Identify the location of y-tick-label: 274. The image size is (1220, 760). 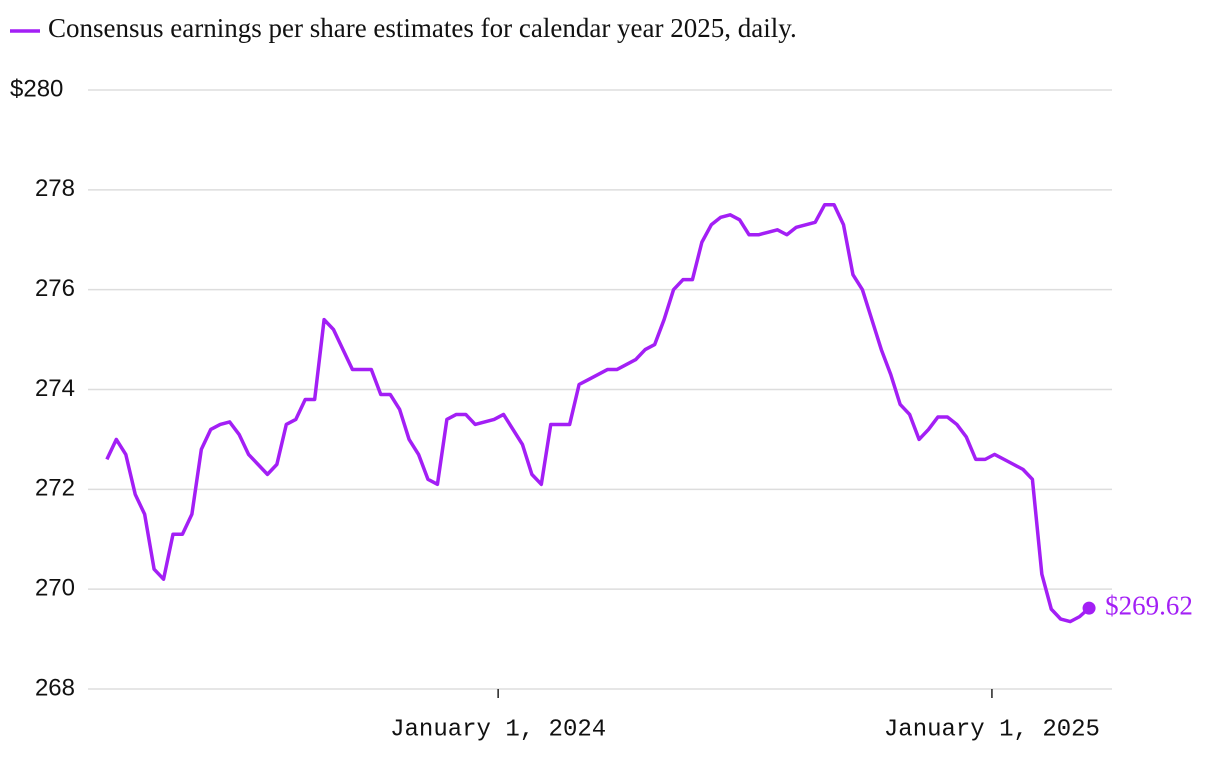
(55, 388).